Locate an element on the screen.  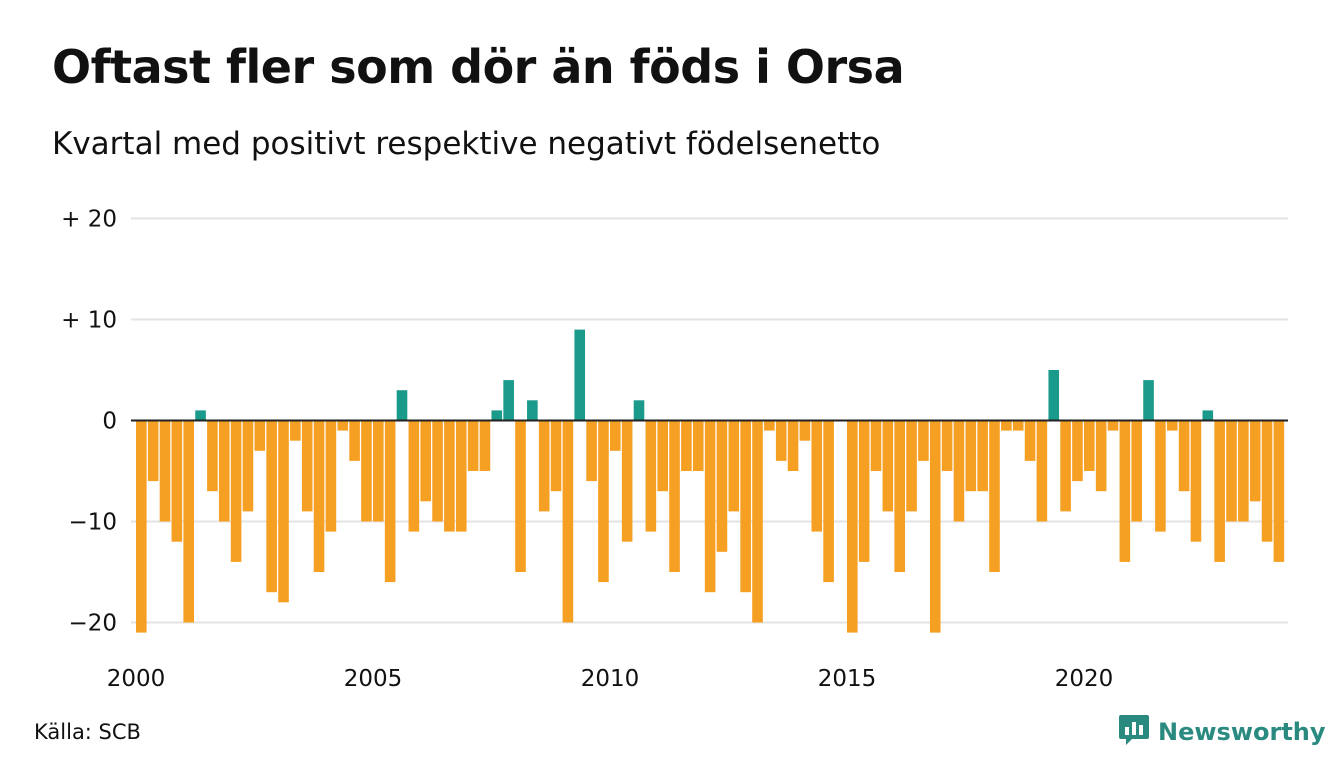
bar-negative: 2018K1: -15 is located at coordinates (994, 496).